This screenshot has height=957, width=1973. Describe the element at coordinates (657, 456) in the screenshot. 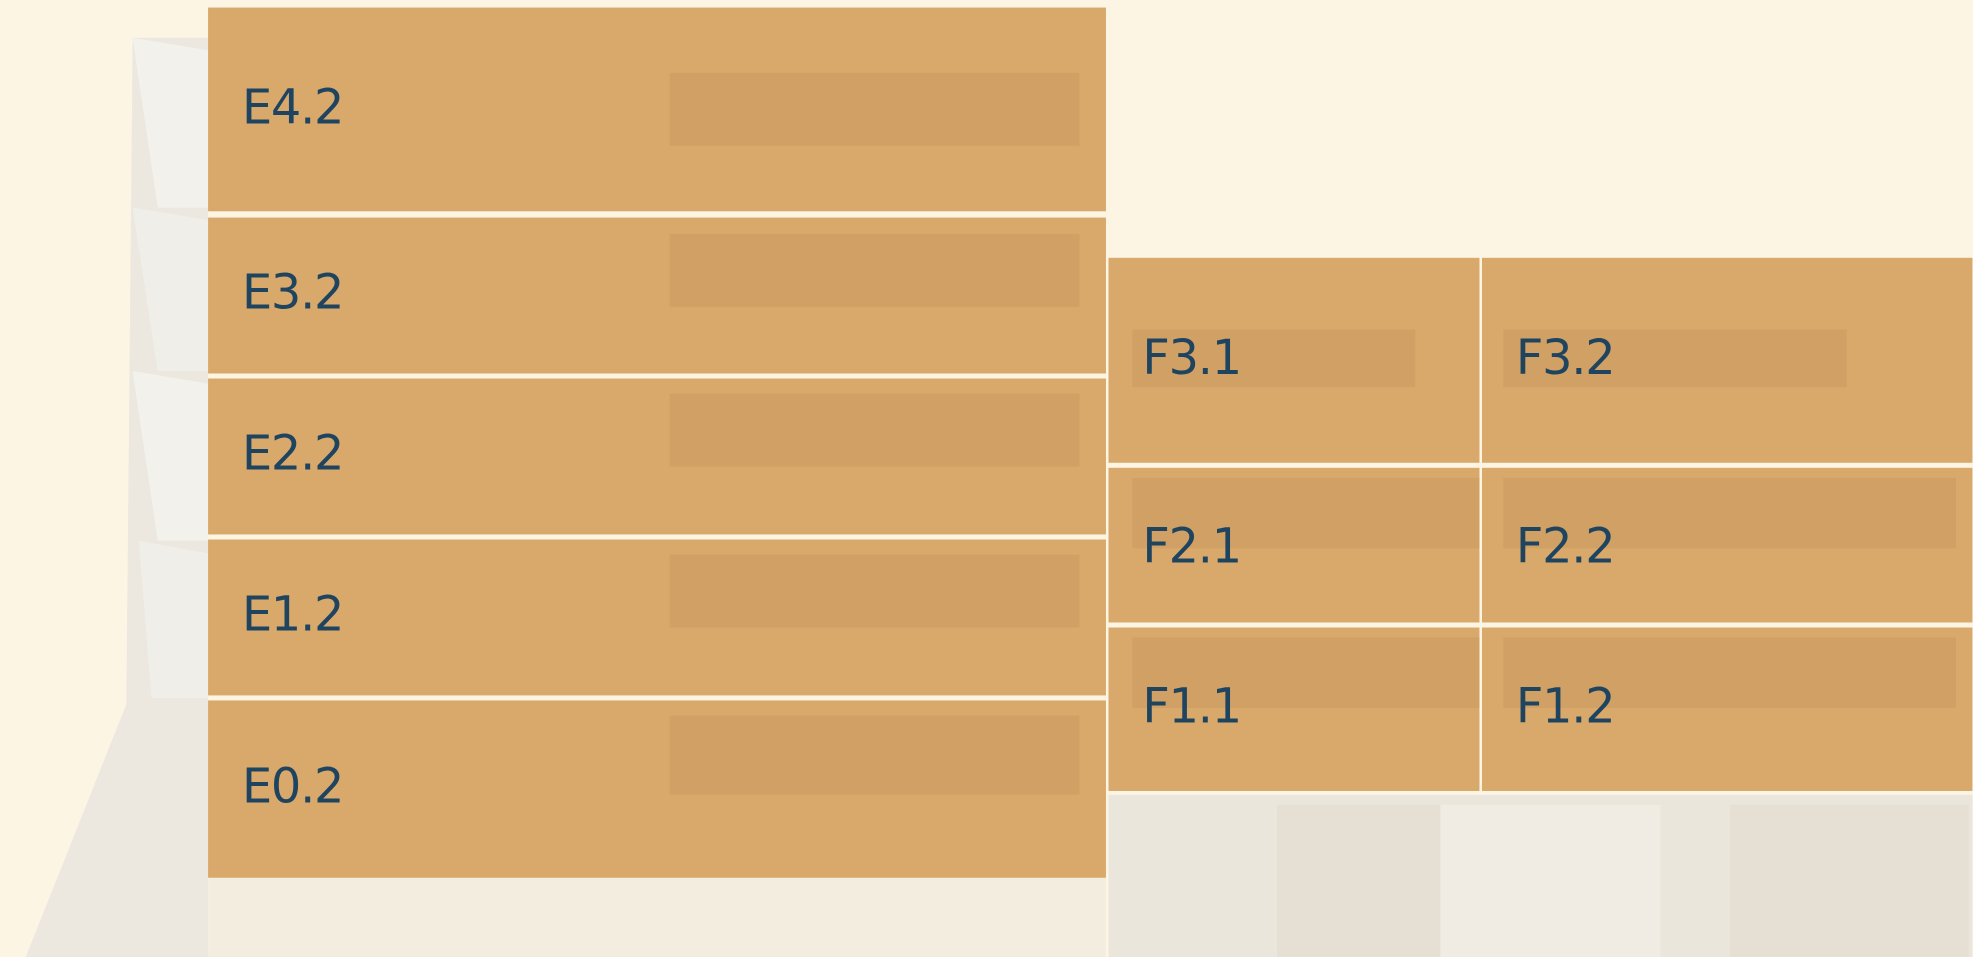

I see `unit: E2.2` at that location.